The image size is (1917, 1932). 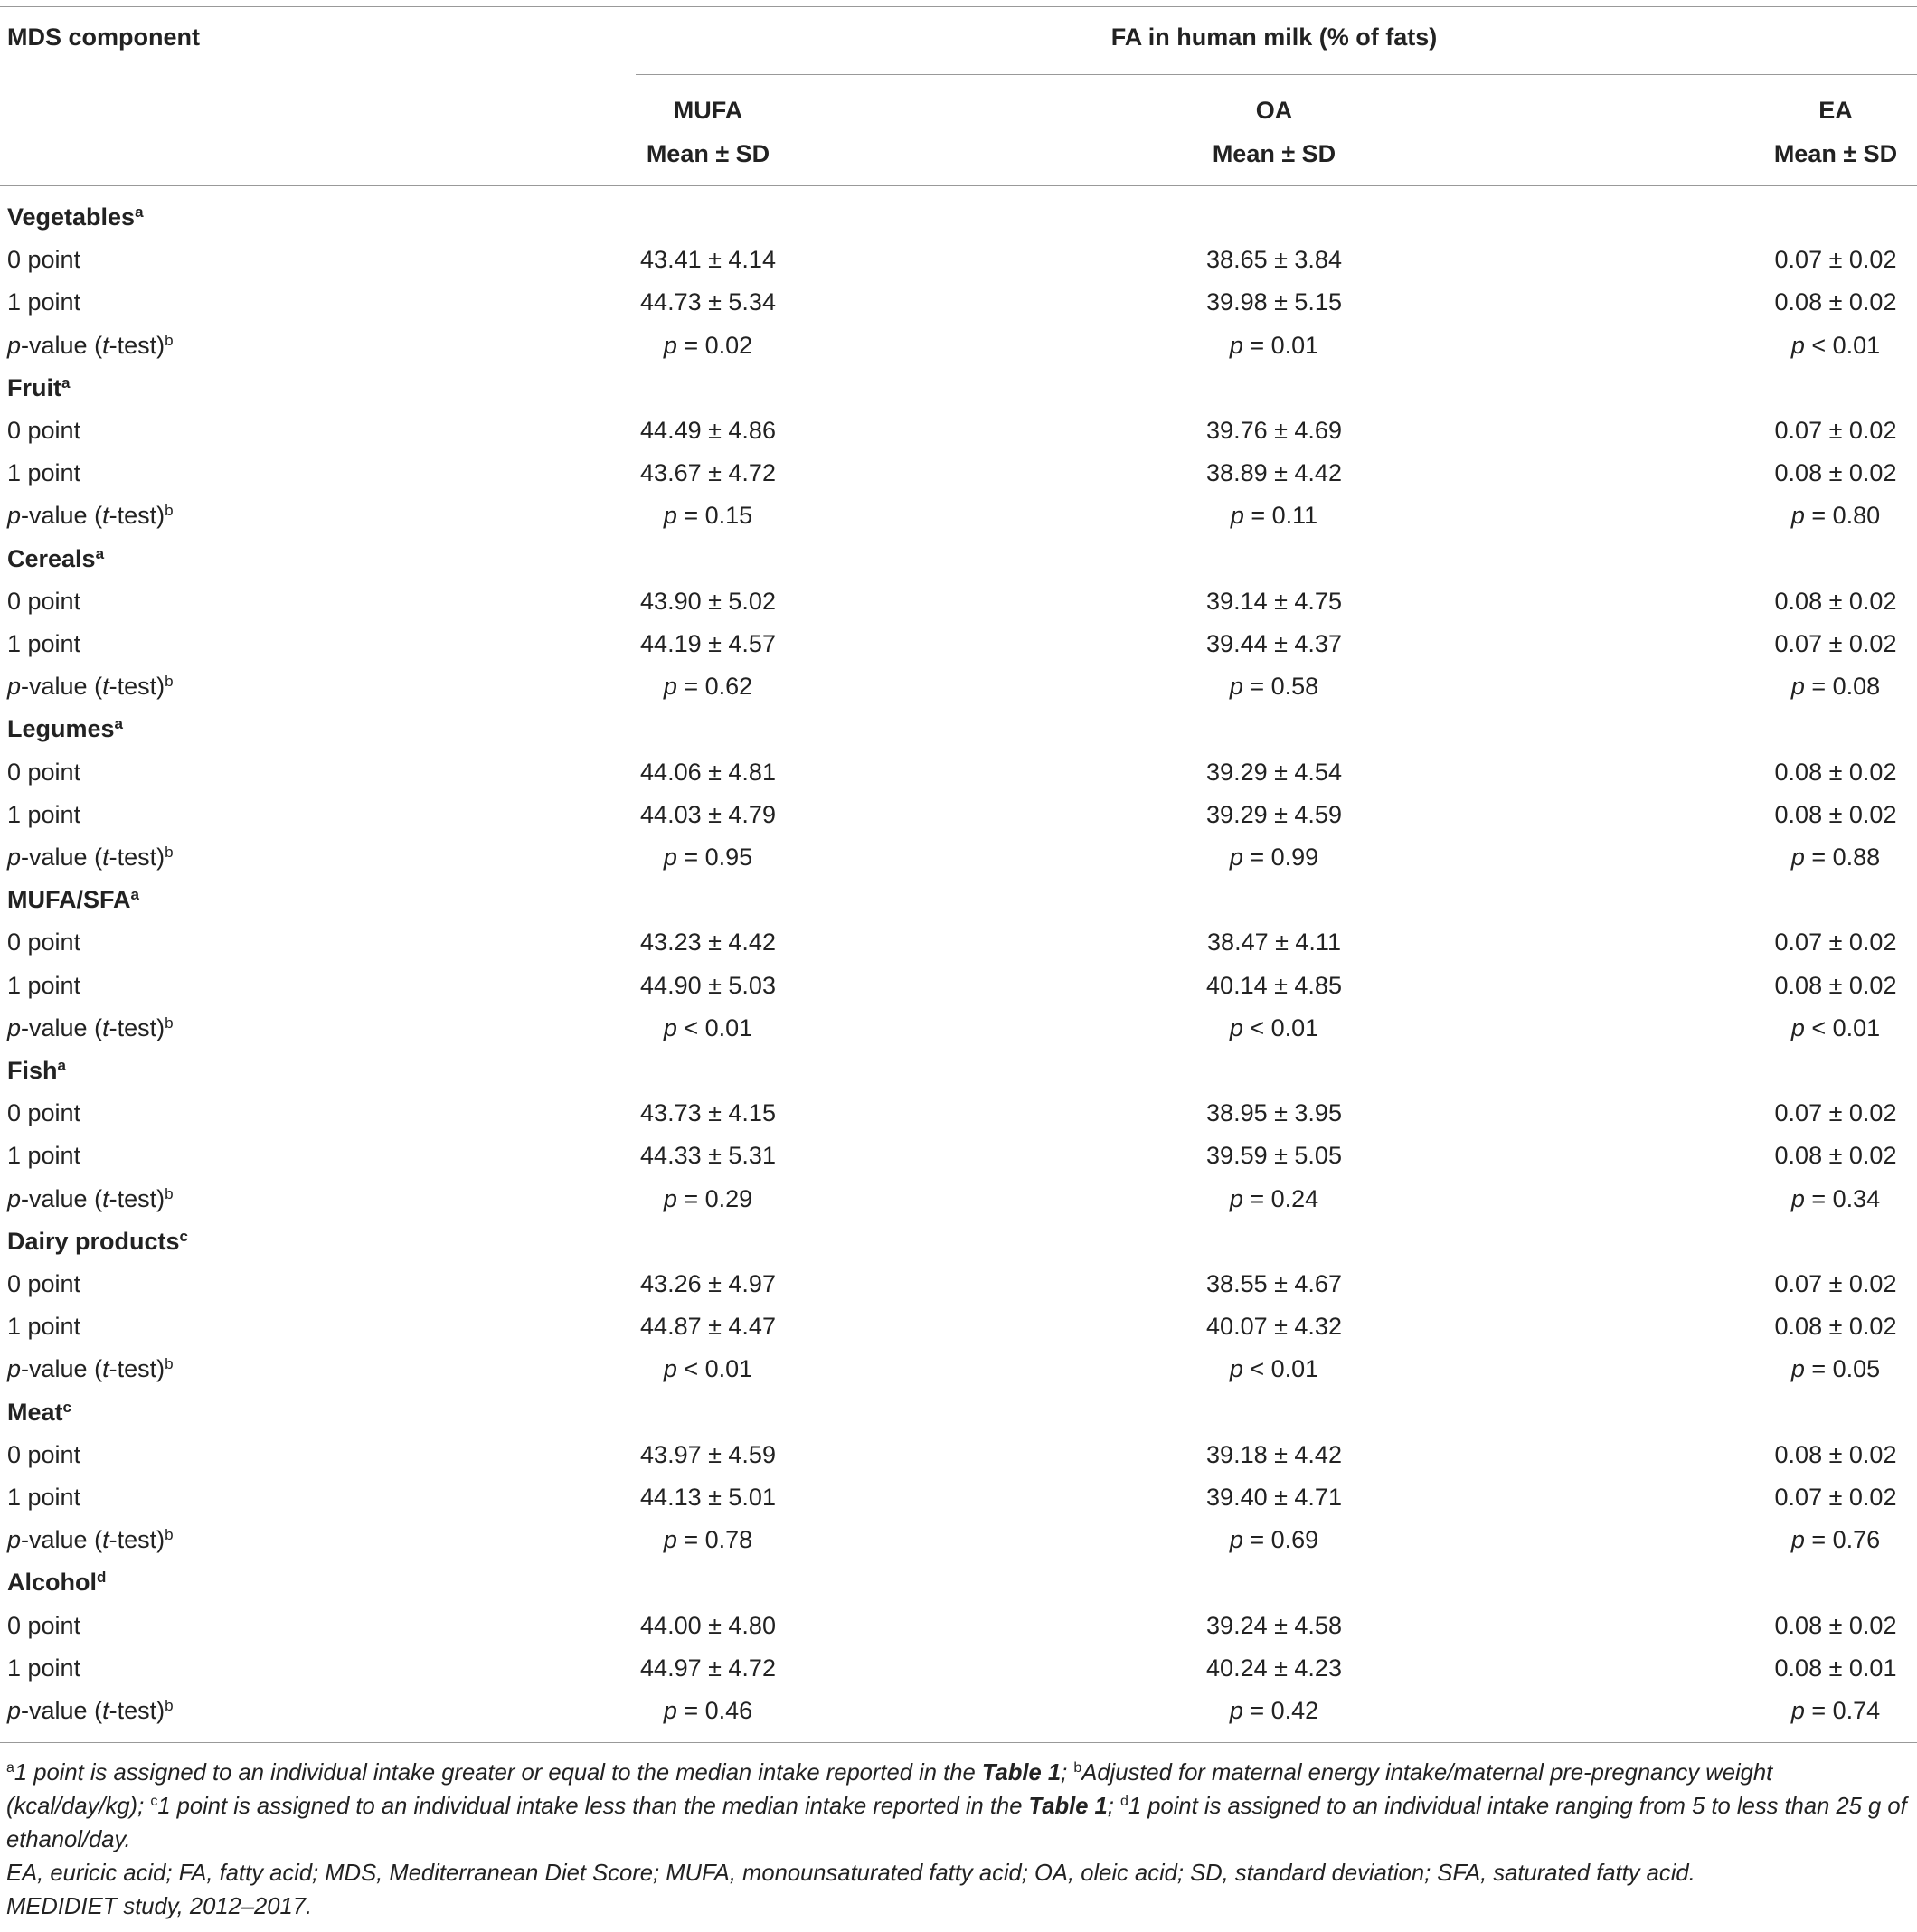 What do you see at coordinates (72, 217) in the screenshot?
I see `group-name: Vegetables` at bounding box center [72, 217].